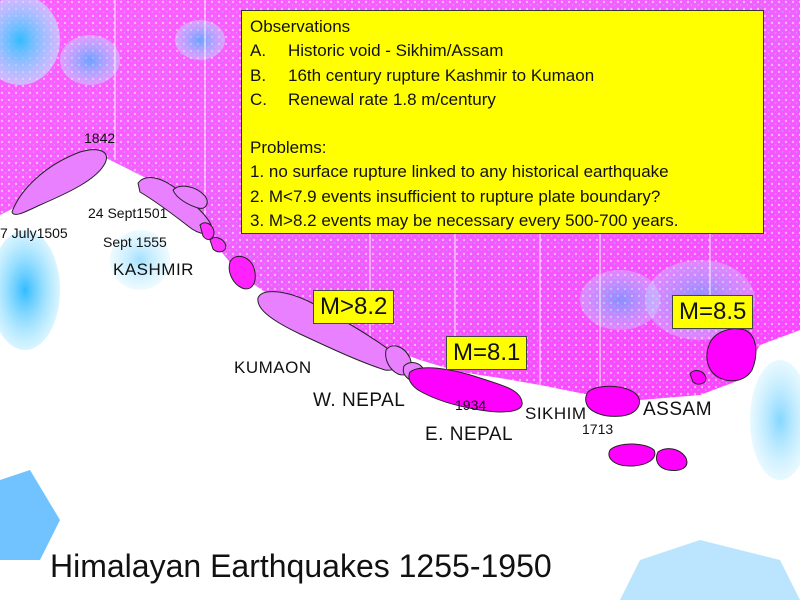  Describe the element at coordinates (100, 138) in the screenshot. I see `date-label-1842: 1842` at that location.